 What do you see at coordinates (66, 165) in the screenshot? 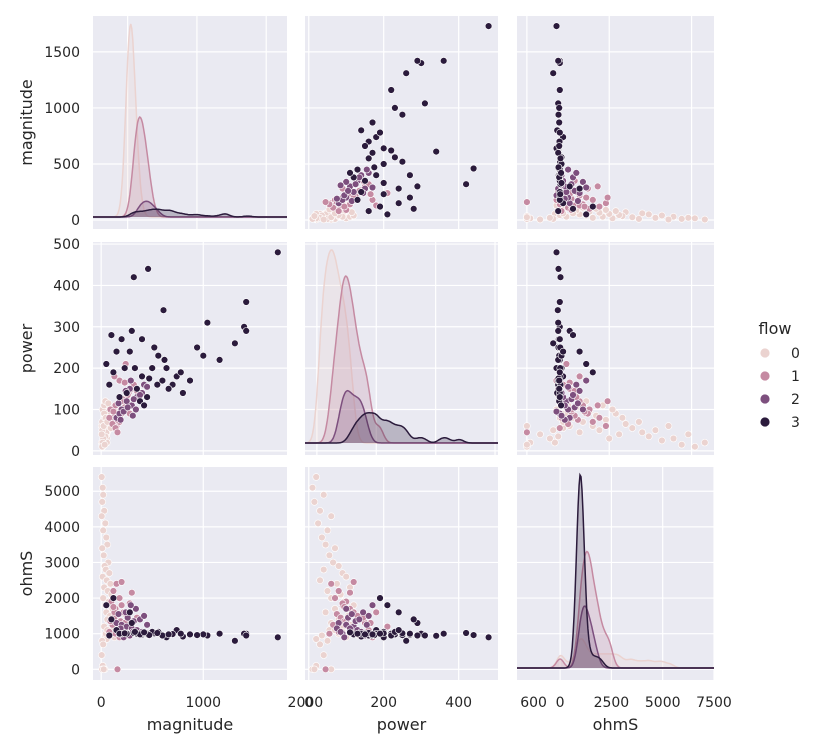
I see `y-tick-label: 500` at bounding box center [66, 165].